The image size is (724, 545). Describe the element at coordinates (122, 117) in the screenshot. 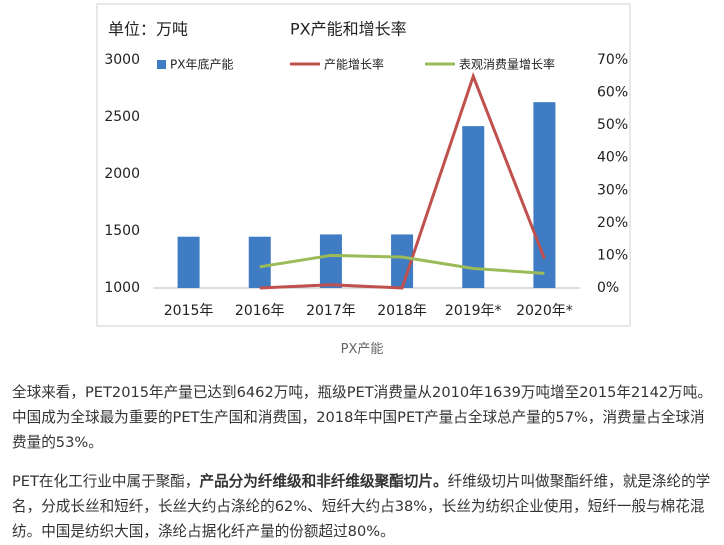

I see `y-tick-label: 2500` at that location.